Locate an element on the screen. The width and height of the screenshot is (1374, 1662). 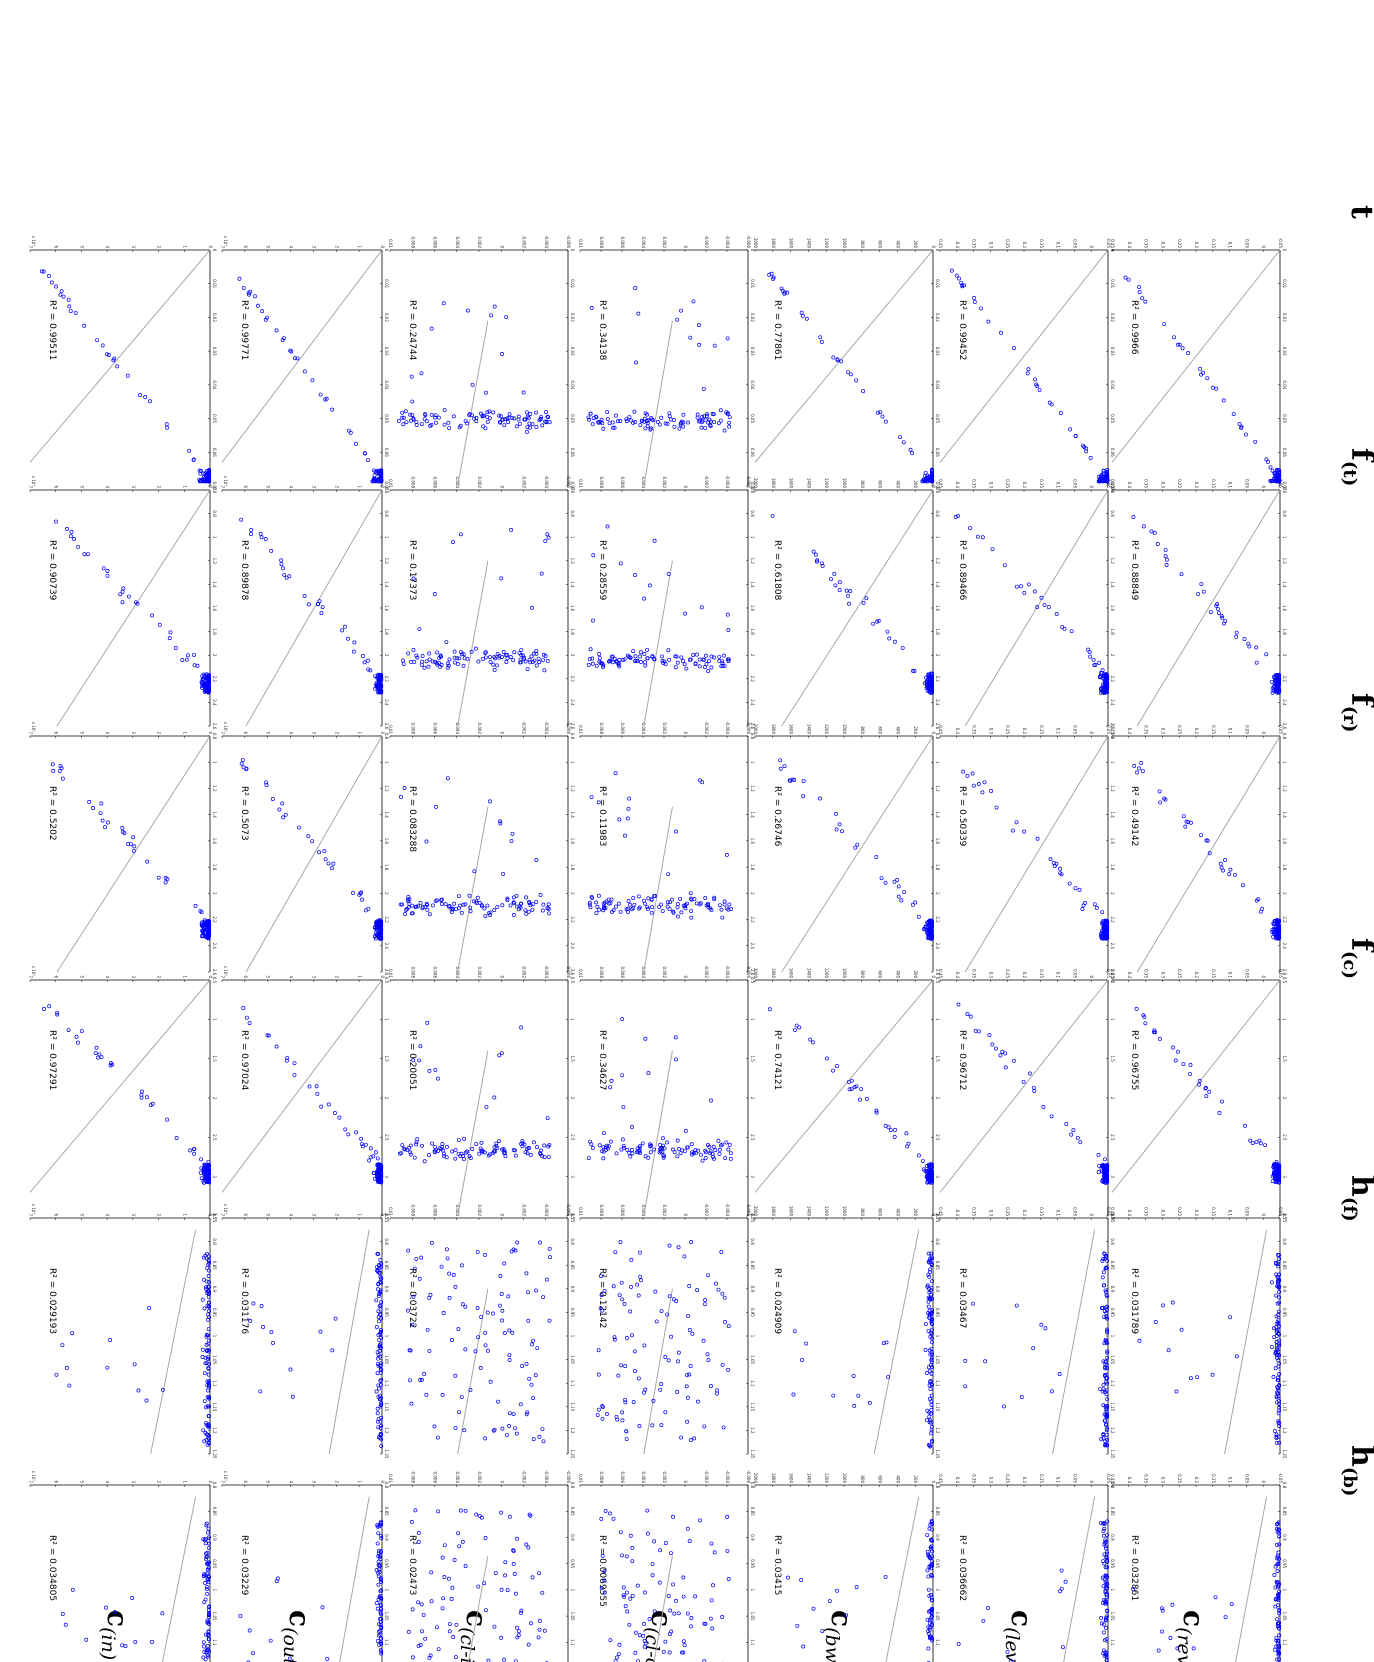
r-squared-label: R² = 0.029193 is located at coordinates (52, 1301).